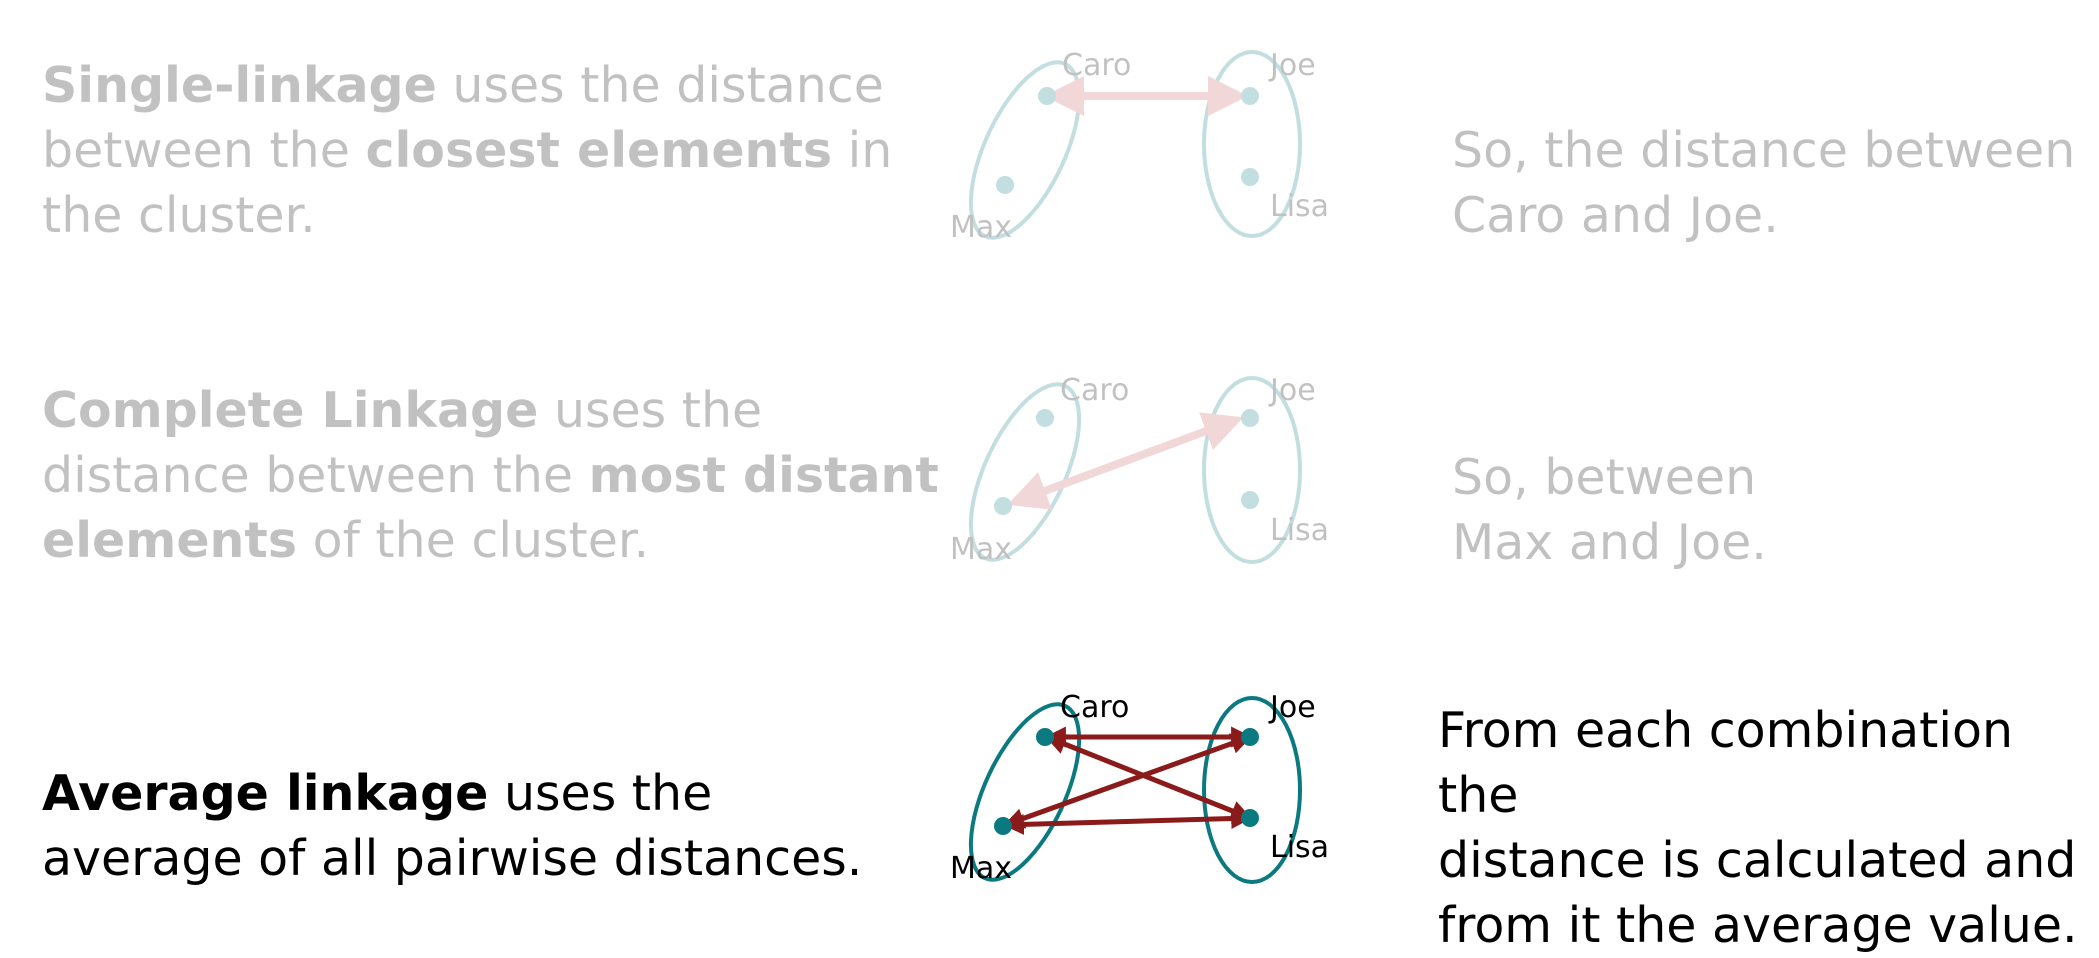 The image size is (2099, 958). I want to click on method-name: Average linkage, so click(265, 793).